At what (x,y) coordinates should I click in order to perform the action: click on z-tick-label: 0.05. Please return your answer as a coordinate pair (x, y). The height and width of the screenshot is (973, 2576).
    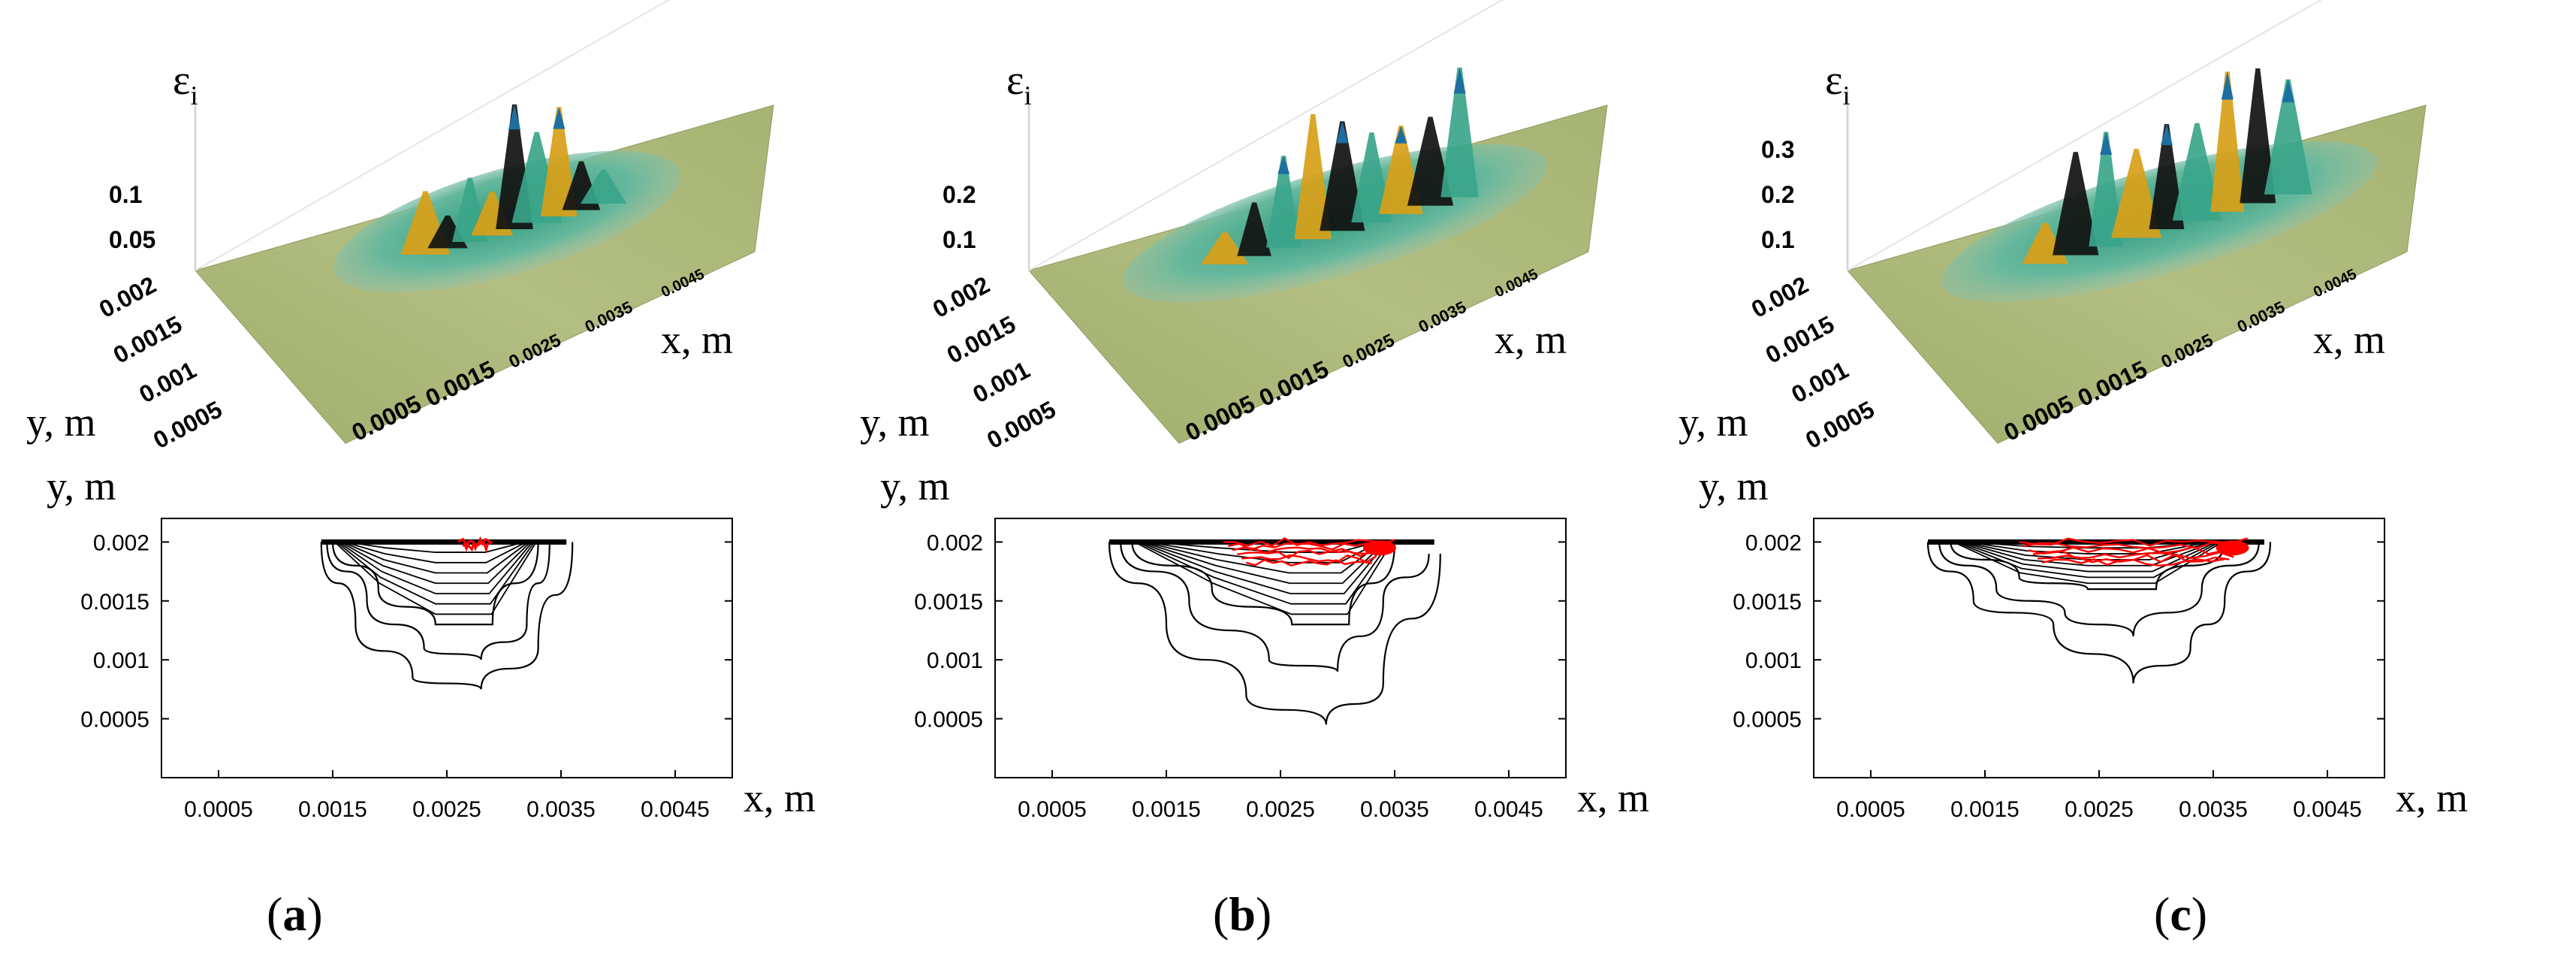
    Looking at the image, I should click on (132, 239).